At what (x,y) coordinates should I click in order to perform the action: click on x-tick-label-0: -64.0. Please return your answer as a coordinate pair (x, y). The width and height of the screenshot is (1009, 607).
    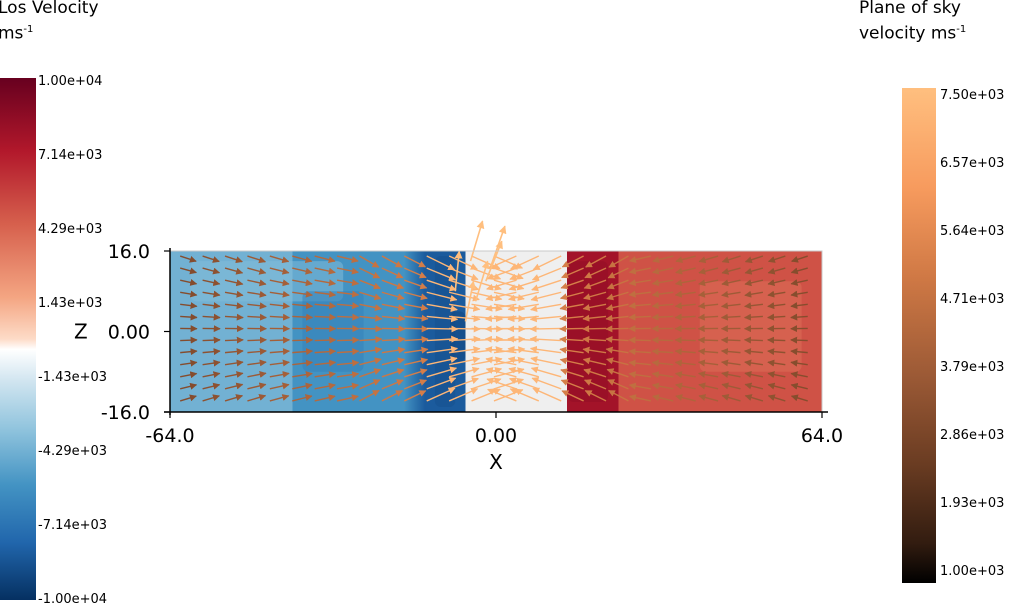
    Looking at the image, I should click on (169, 436).